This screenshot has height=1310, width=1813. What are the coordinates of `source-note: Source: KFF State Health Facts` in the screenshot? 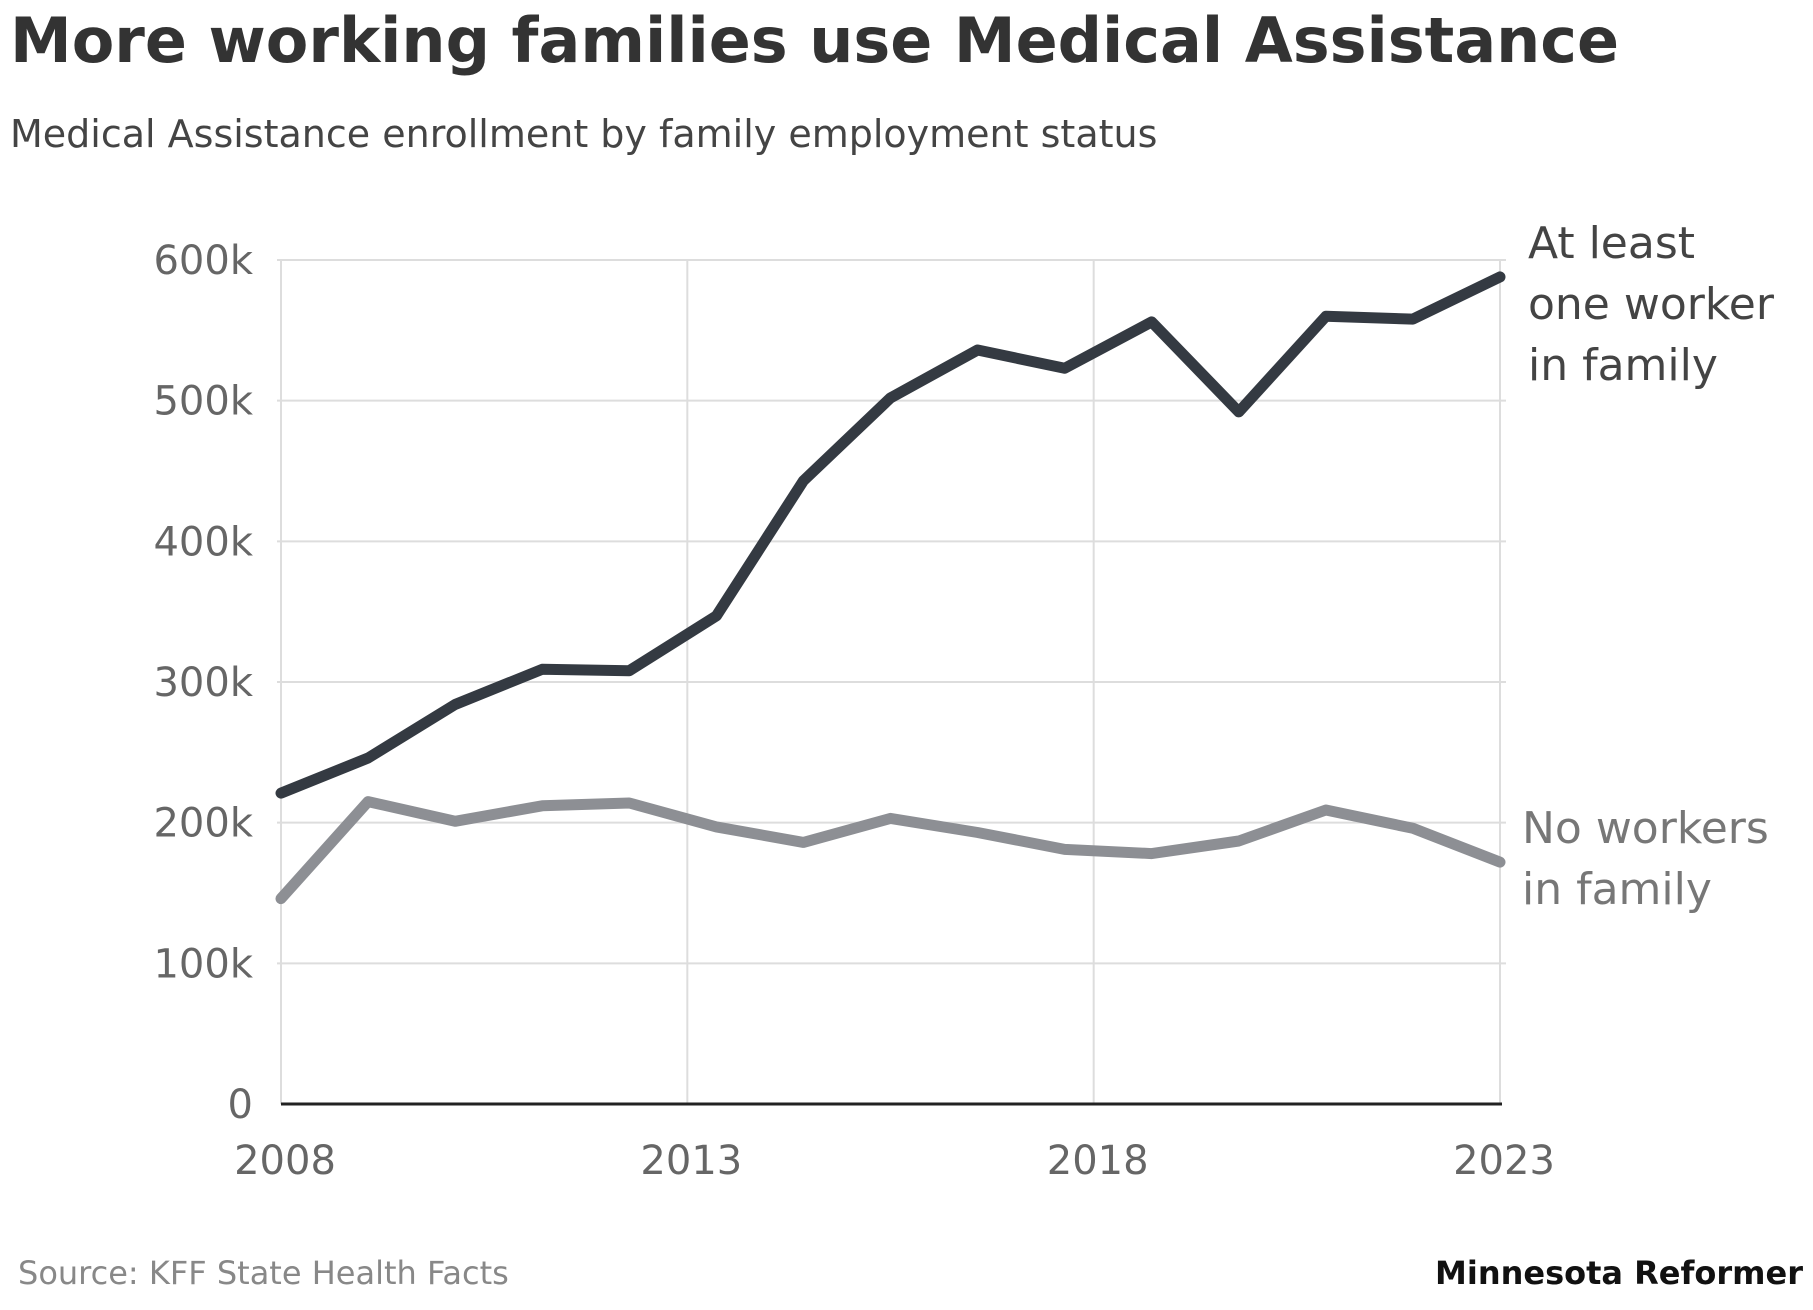 It's located at (263, 1273).